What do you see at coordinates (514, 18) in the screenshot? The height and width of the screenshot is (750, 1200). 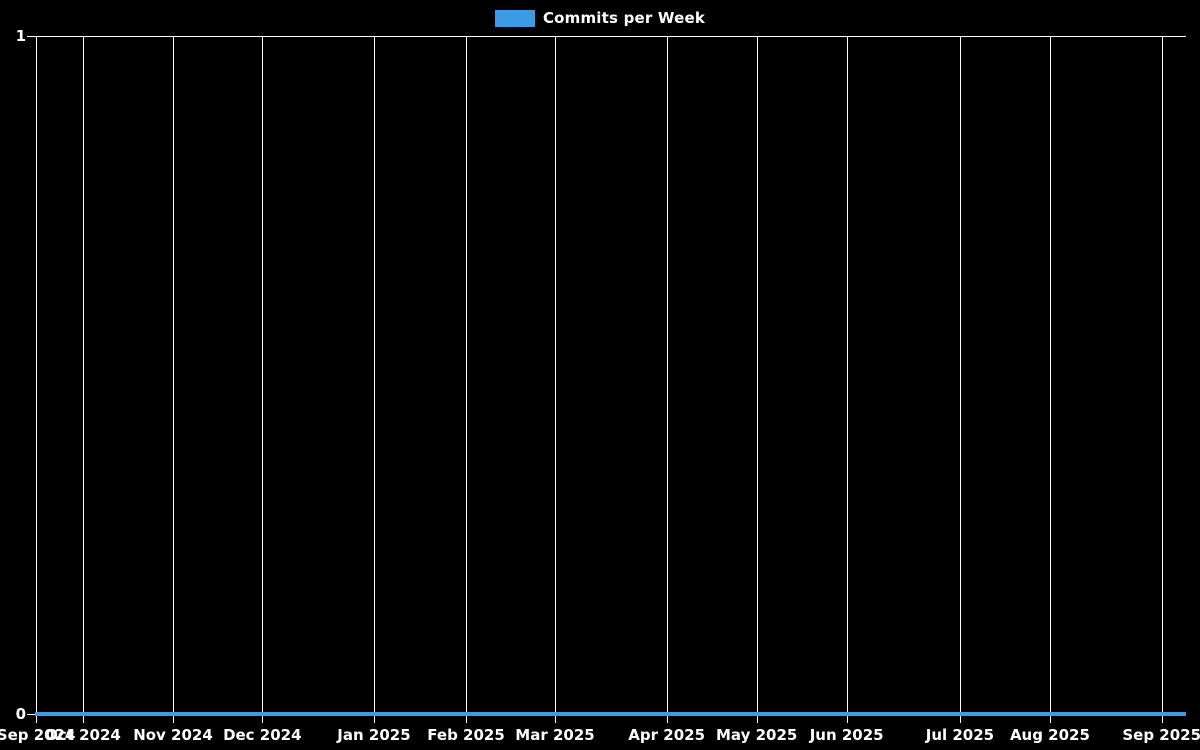 I see `legend-swatch-icon` at bounding box center [514, 18].